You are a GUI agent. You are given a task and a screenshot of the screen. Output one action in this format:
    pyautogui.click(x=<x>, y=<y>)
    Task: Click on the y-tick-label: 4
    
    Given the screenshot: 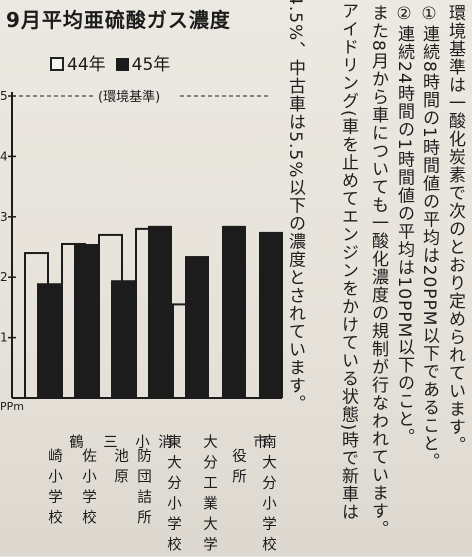 What is the action you would take?
    pyautogui.click(x=4, y=156)
    